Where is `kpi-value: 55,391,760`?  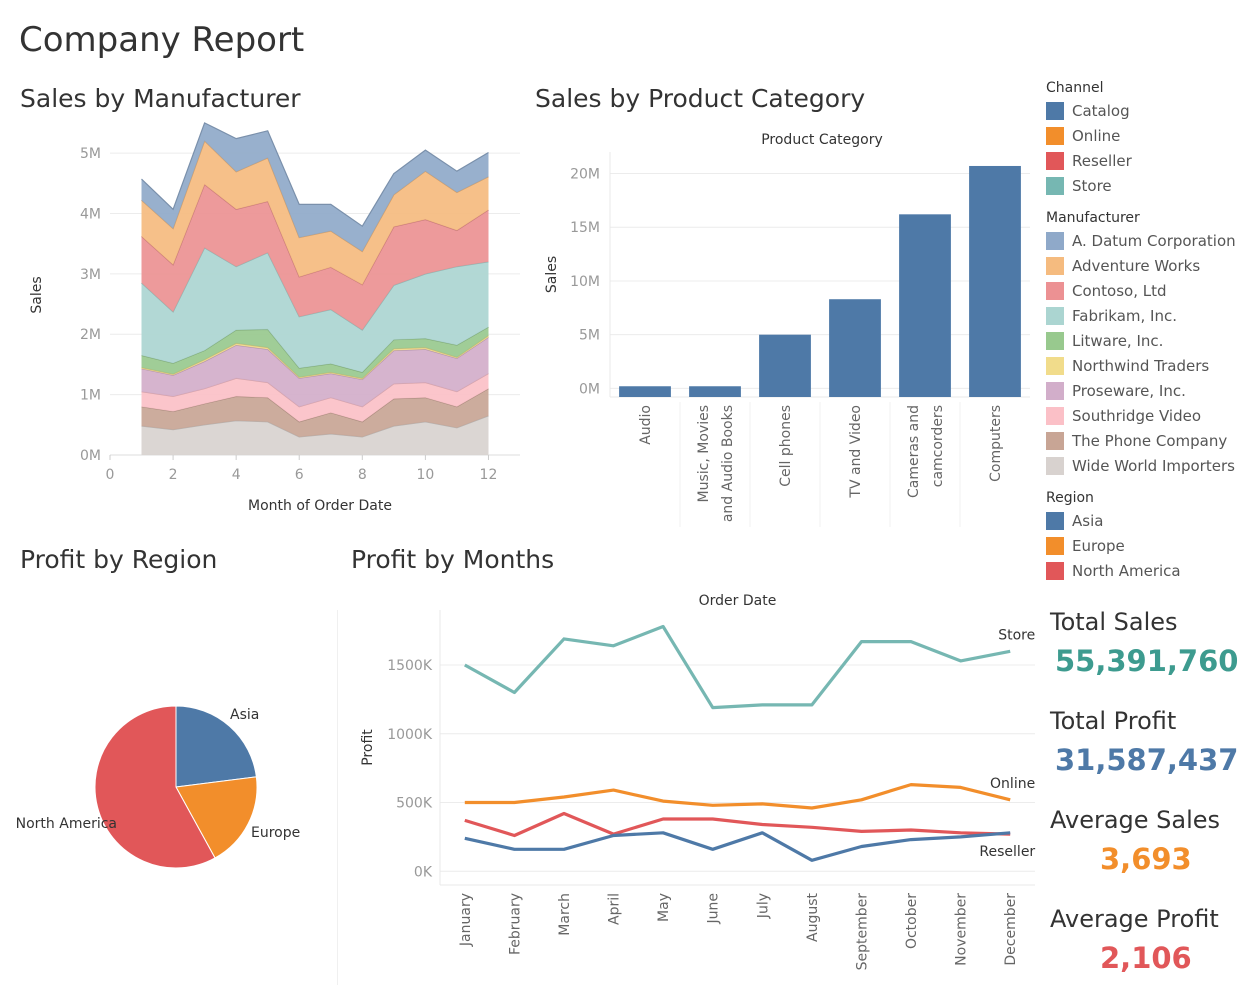 kpi-value: 55,391,760 is located at coordinates (1147, 661).